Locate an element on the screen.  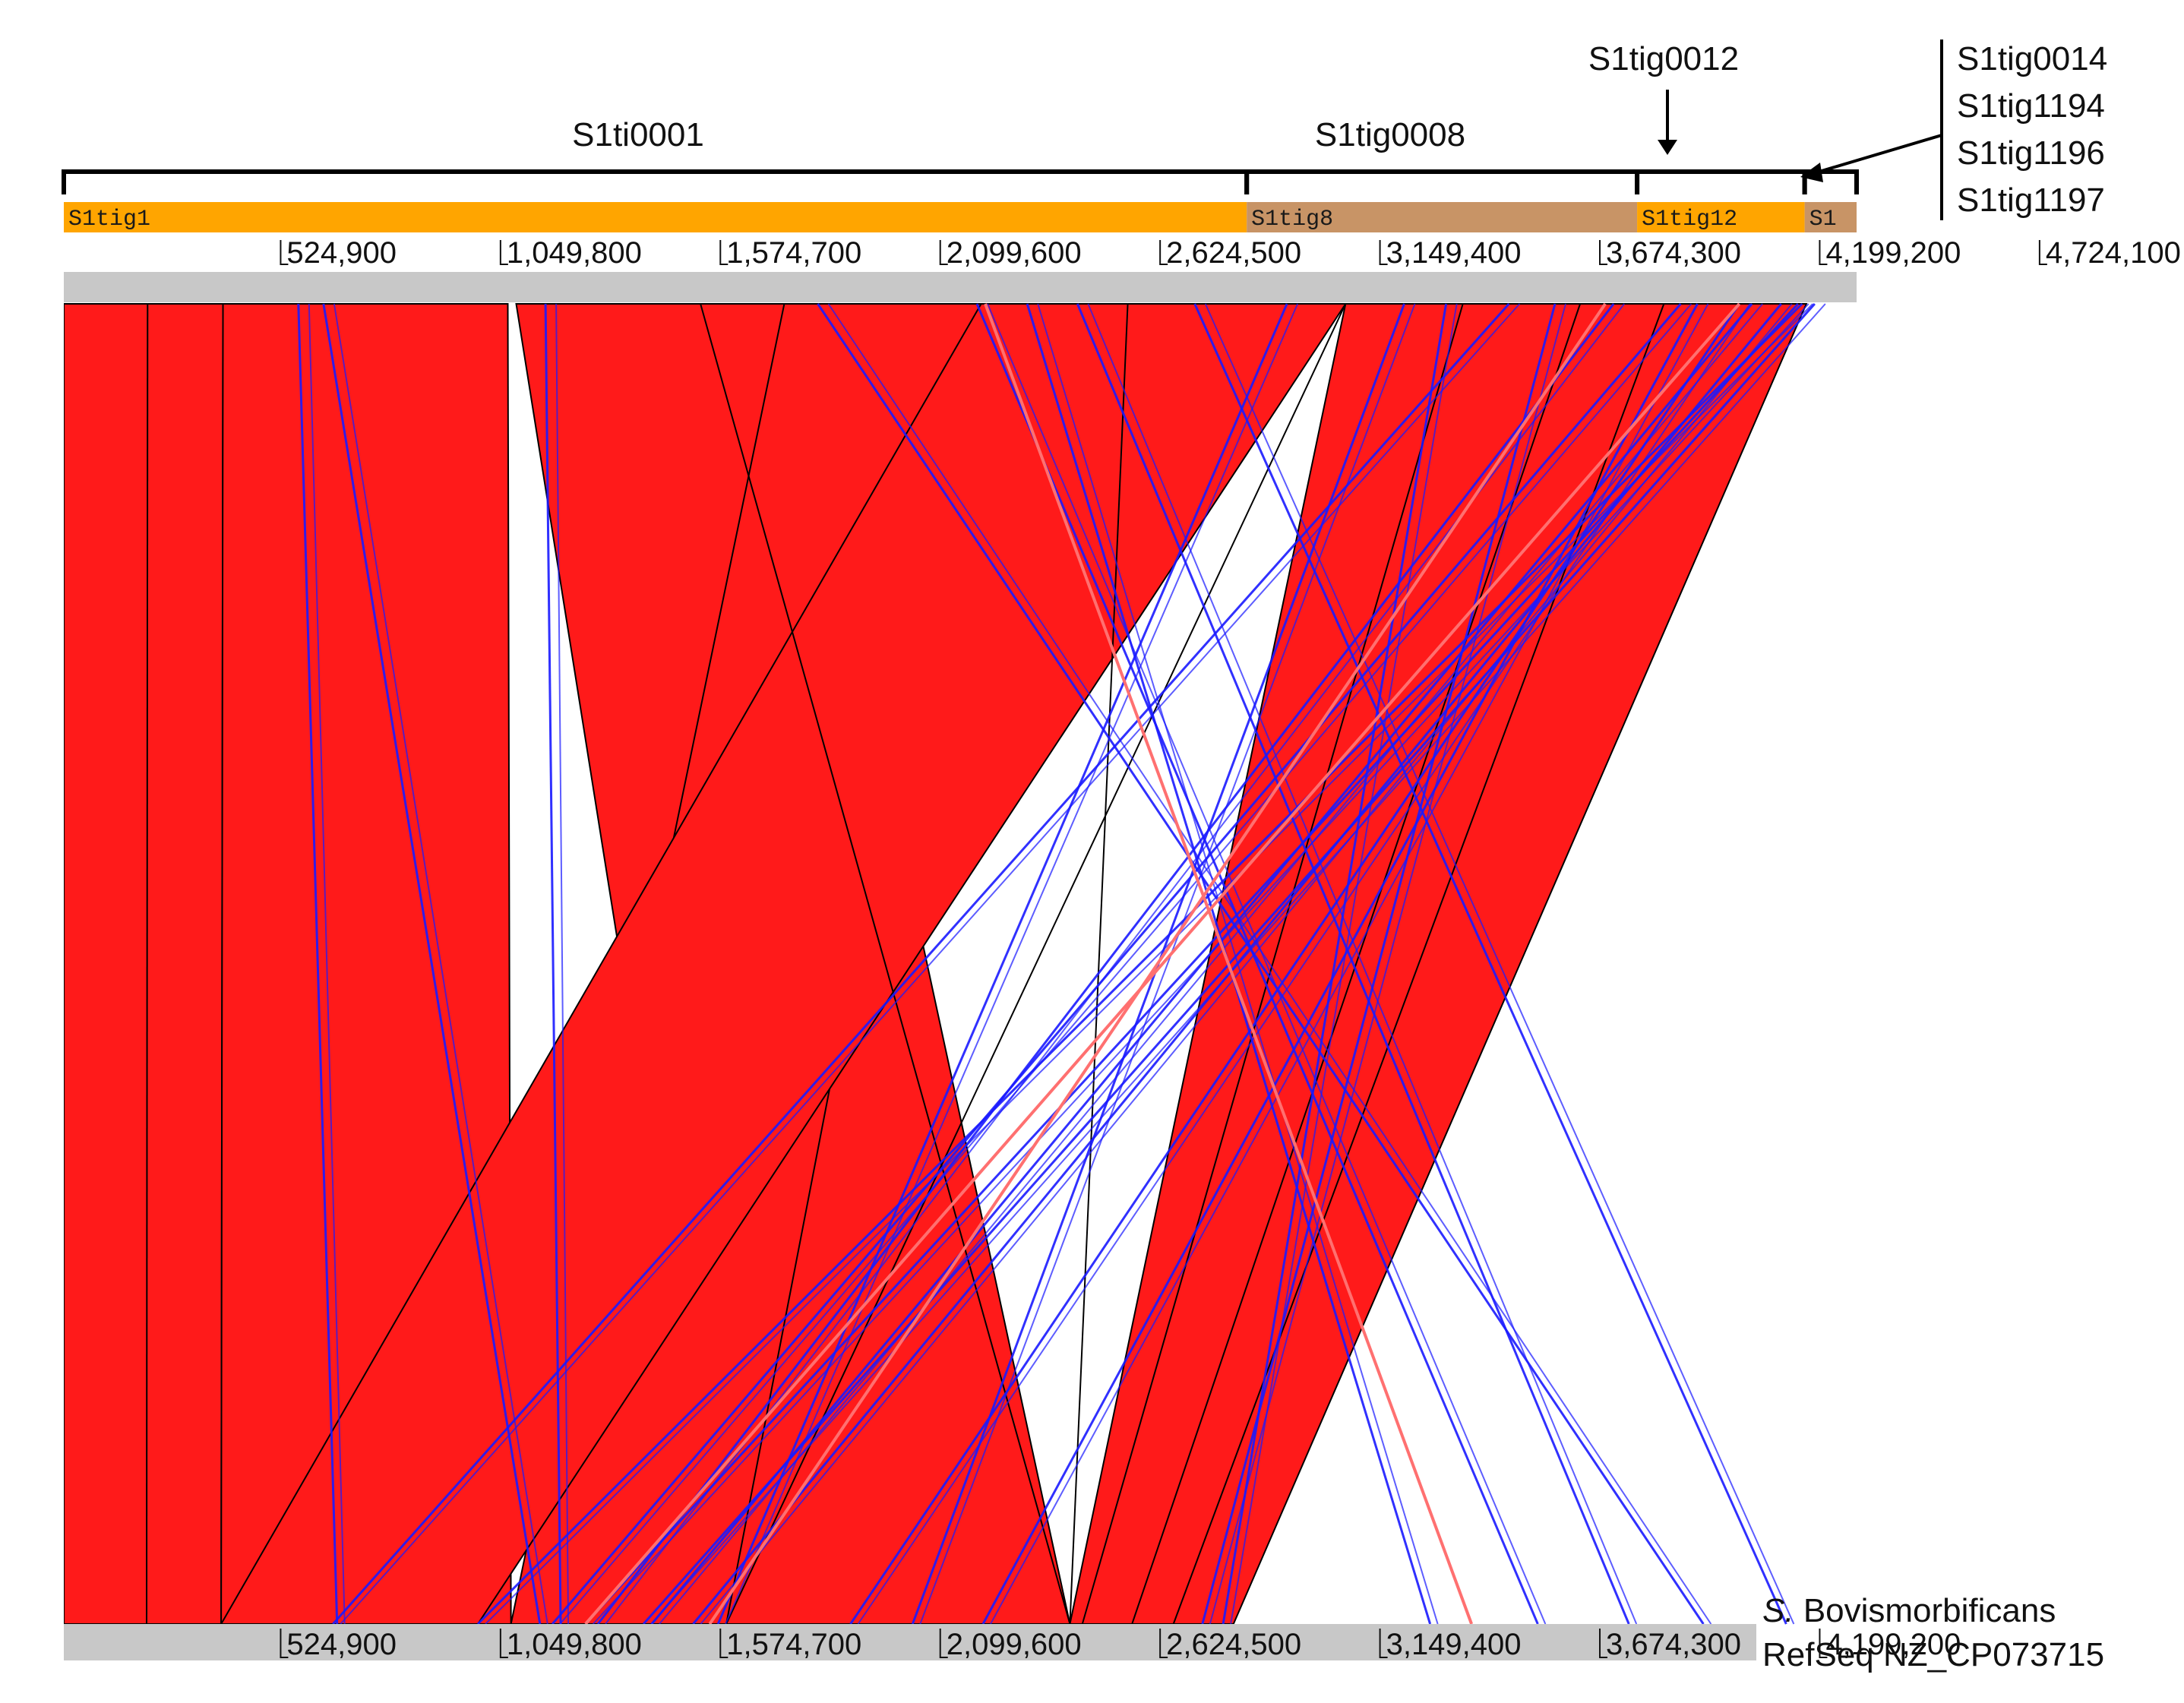
group-title: S1ti0001 is located at coordinates (638, 134).